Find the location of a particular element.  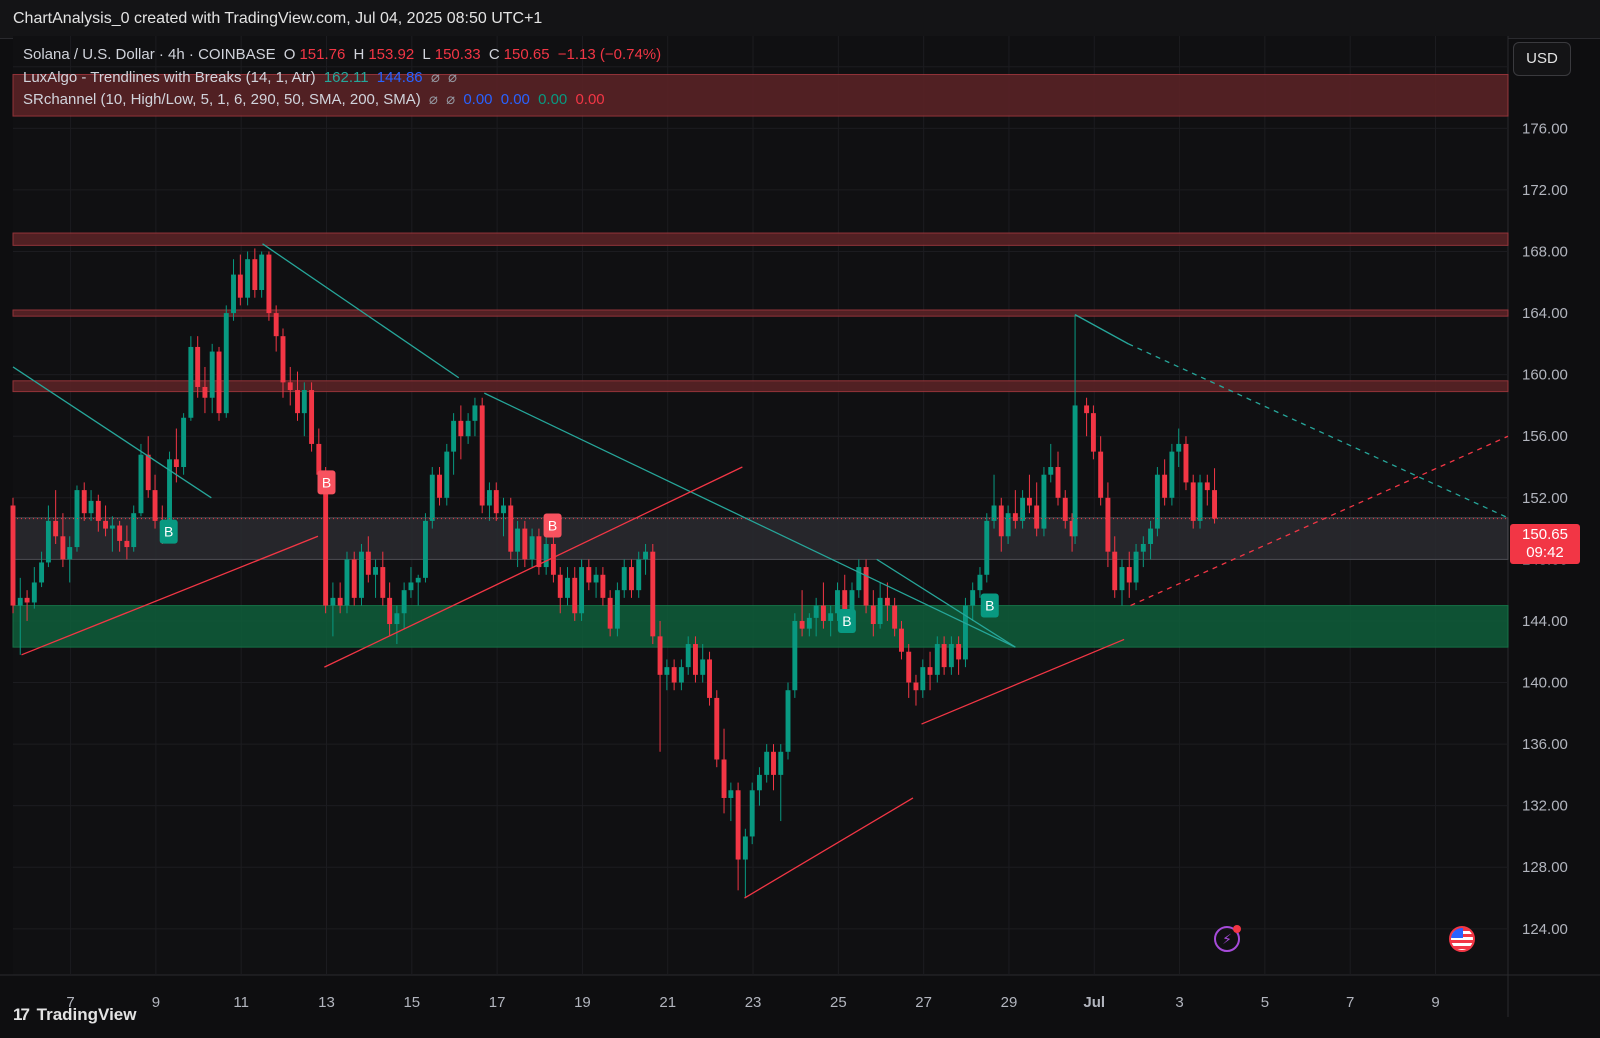

x-tick-label: 29 is located at coordinates (1009, 1002).